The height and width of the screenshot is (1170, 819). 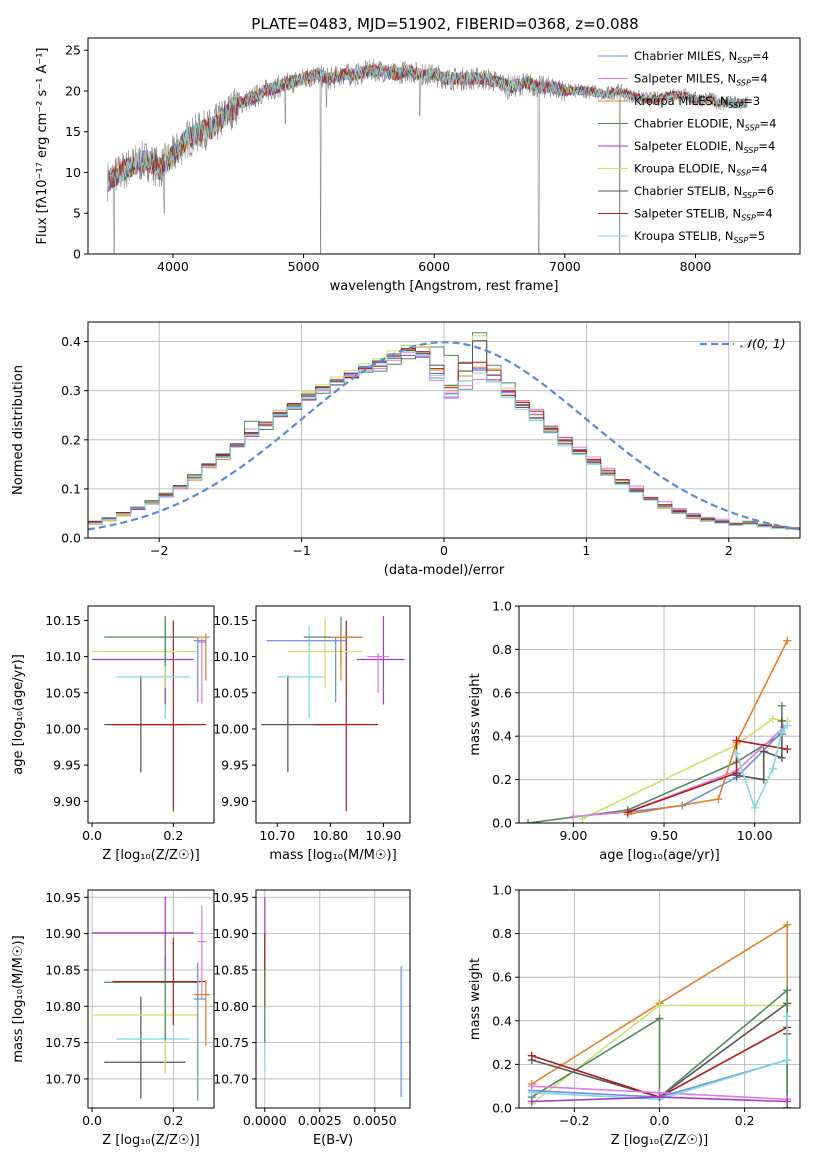 What do you see at coordinates (231, 933) in the screenshot?
I see `y-tick-label: 10.90` at bounding box center [231, 933].